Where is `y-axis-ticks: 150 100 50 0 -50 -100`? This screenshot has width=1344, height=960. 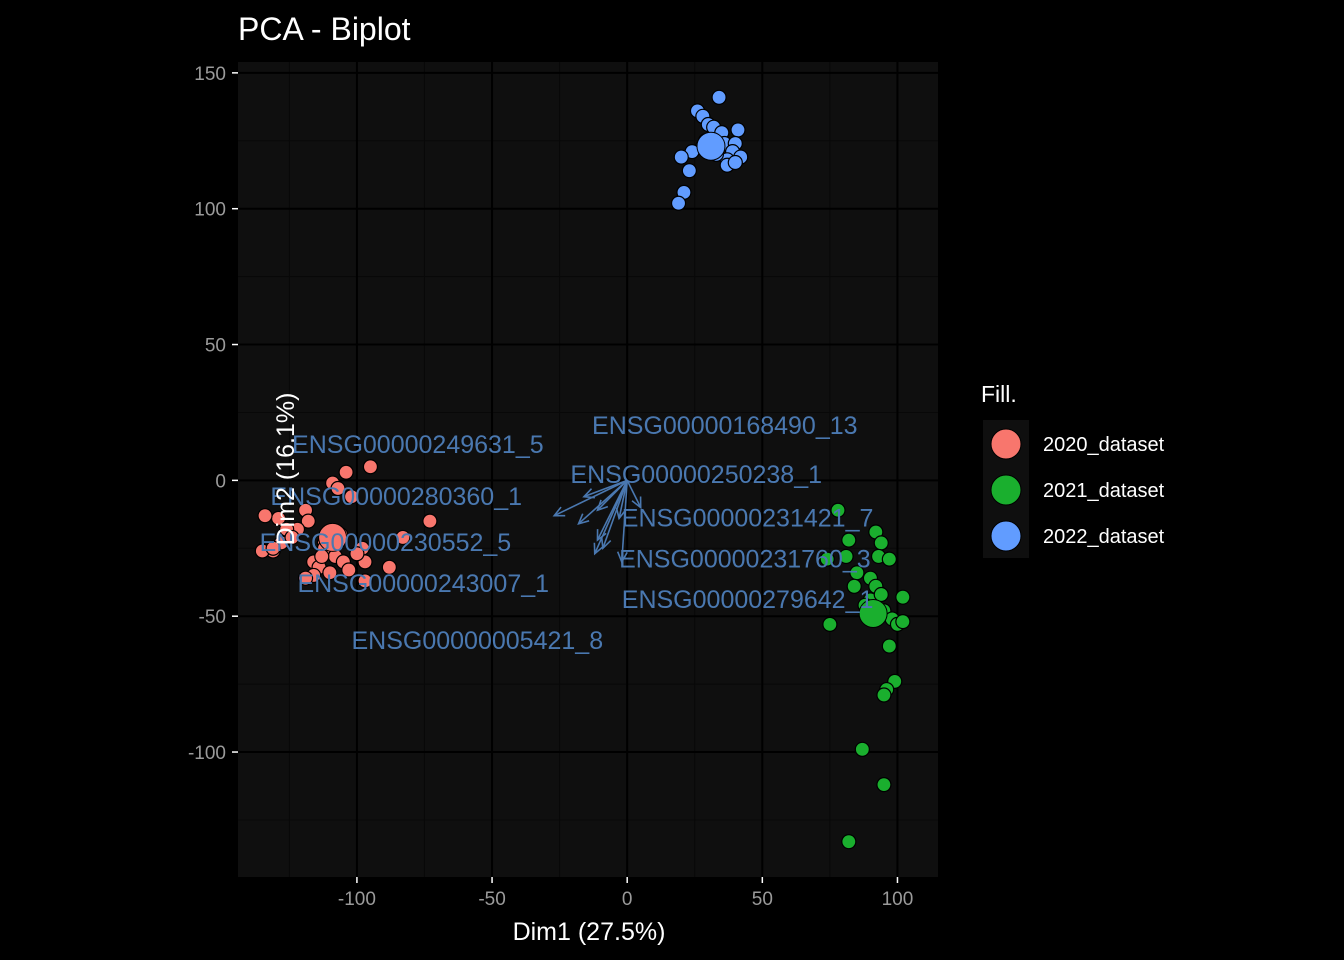 y-axis-ticks: 150 100 50 0 -50 -100 is located at coordinates (213, 414).